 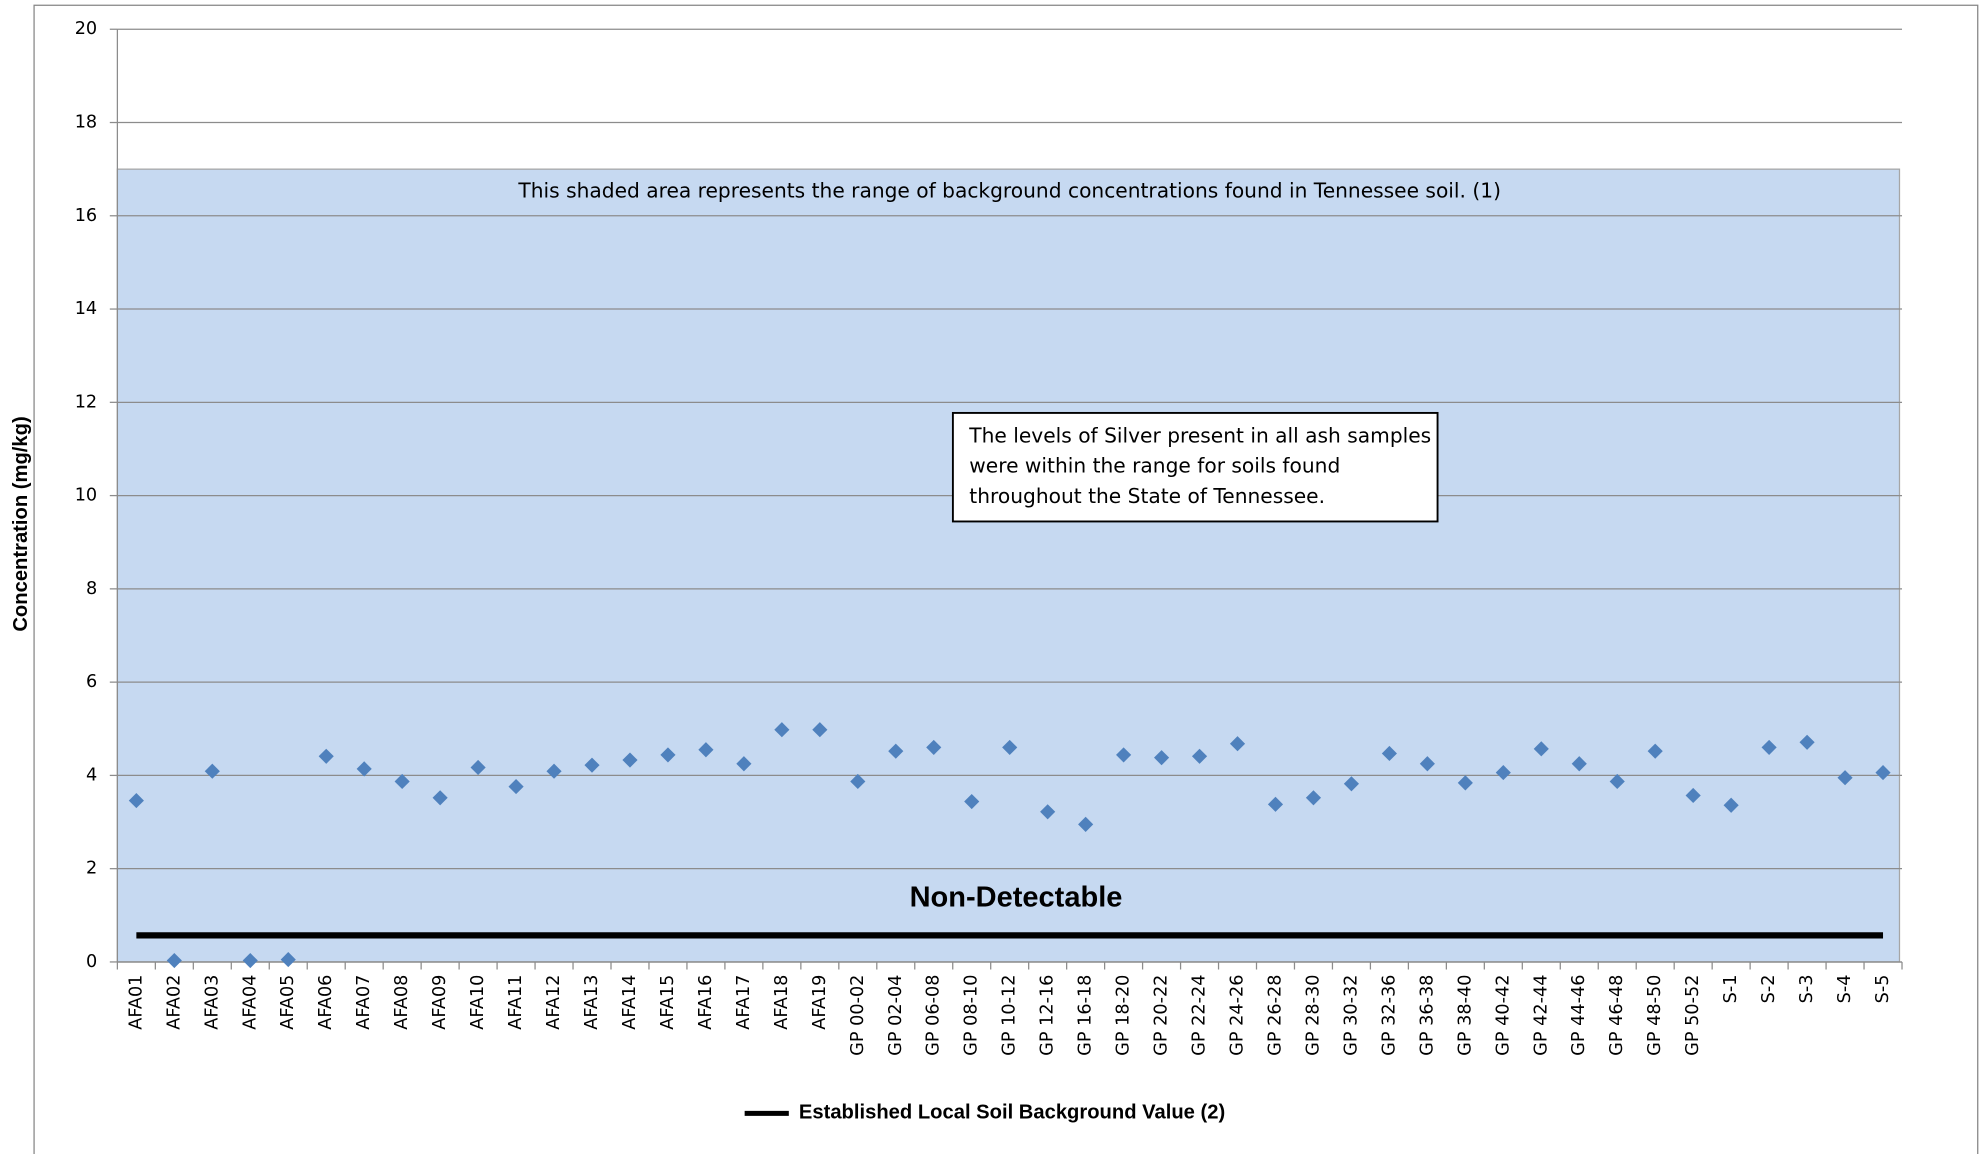 I want to click on x-tick-label: AFA04, so click(x=250, y=1002).